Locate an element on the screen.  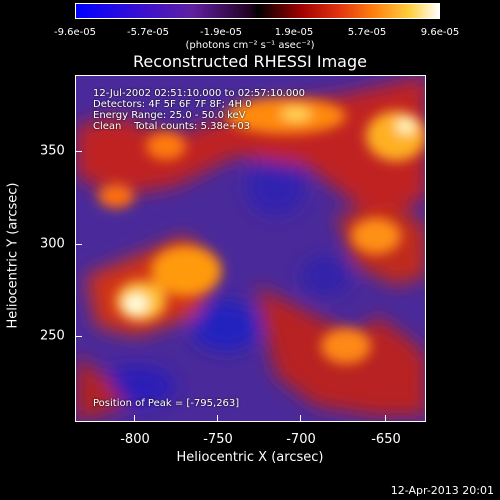
colorbar-tick: 5.7e-05 is located at coordinates (367, 32).